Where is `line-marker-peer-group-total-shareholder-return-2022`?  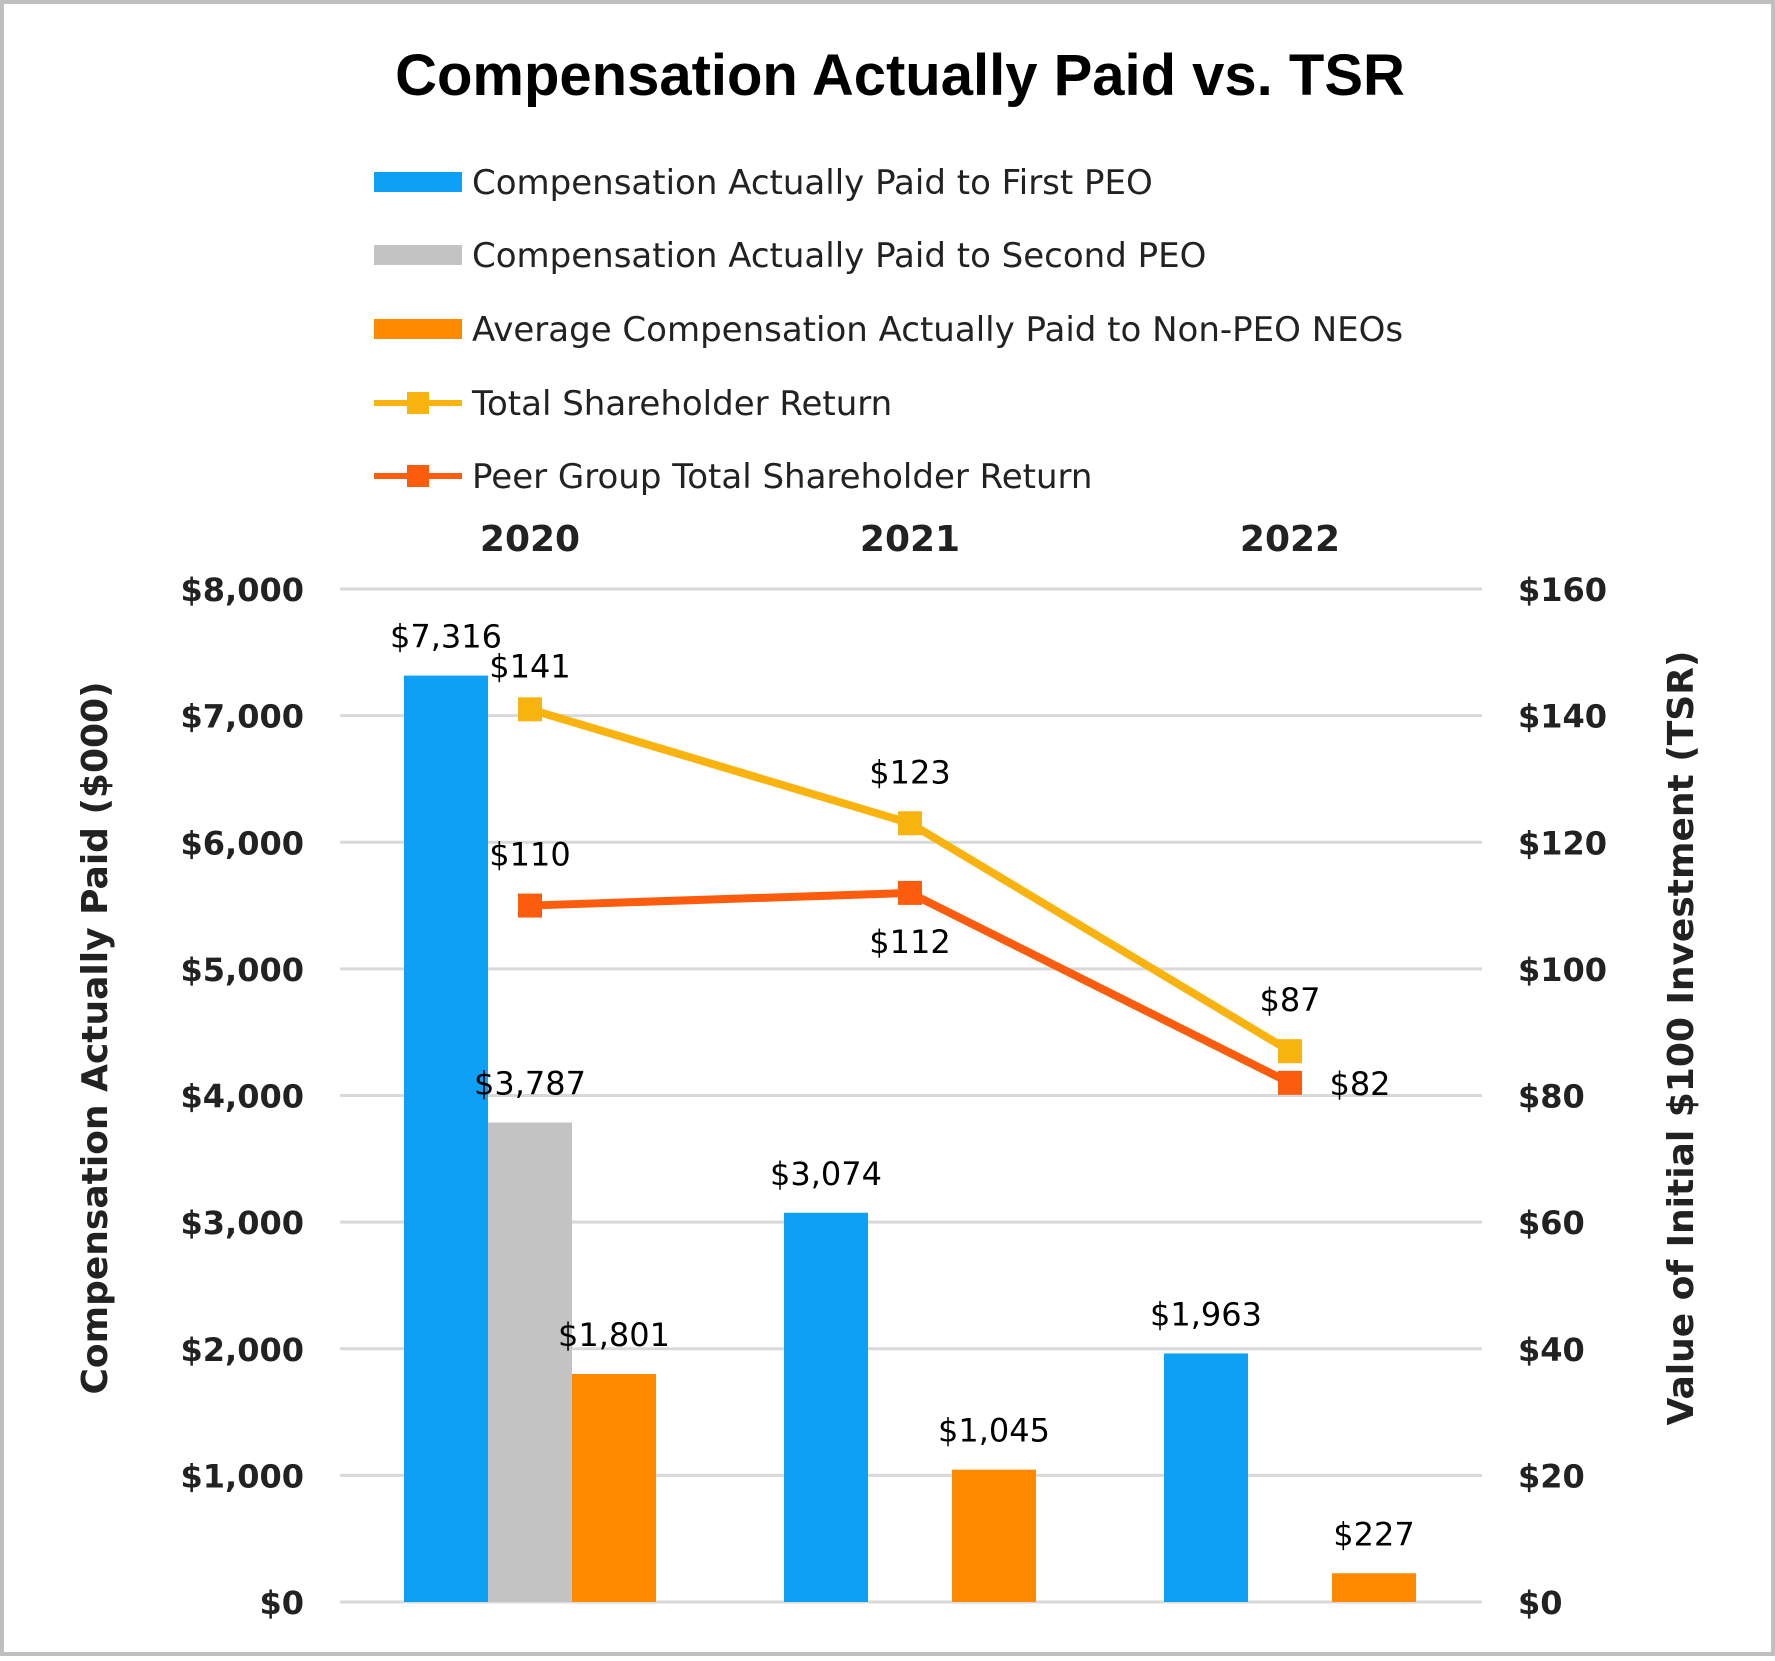
line-marker-peer-group-total-shareholder-return-2022 is located at coordinates (1290, 1082).